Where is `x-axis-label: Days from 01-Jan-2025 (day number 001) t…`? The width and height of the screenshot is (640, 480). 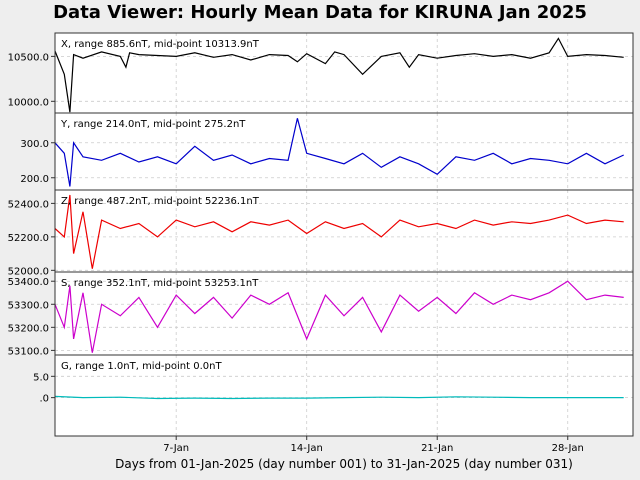
x-axis-label: Days from 01-Jan-2025 (day number 001) t… is located at coordinates (344, 464).